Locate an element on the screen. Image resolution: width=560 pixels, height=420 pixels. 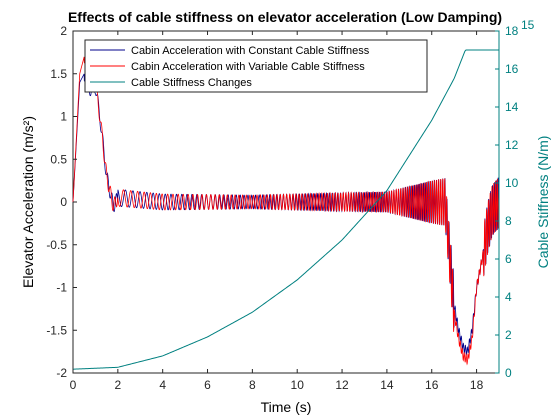
y-right-tick-label: 0 is located at coordinates (508, 373).